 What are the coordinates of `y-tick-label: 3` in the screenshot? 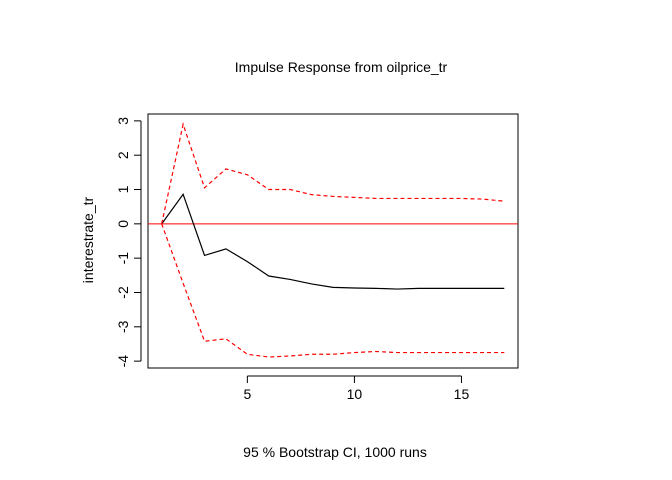 It's located at (123, 121).